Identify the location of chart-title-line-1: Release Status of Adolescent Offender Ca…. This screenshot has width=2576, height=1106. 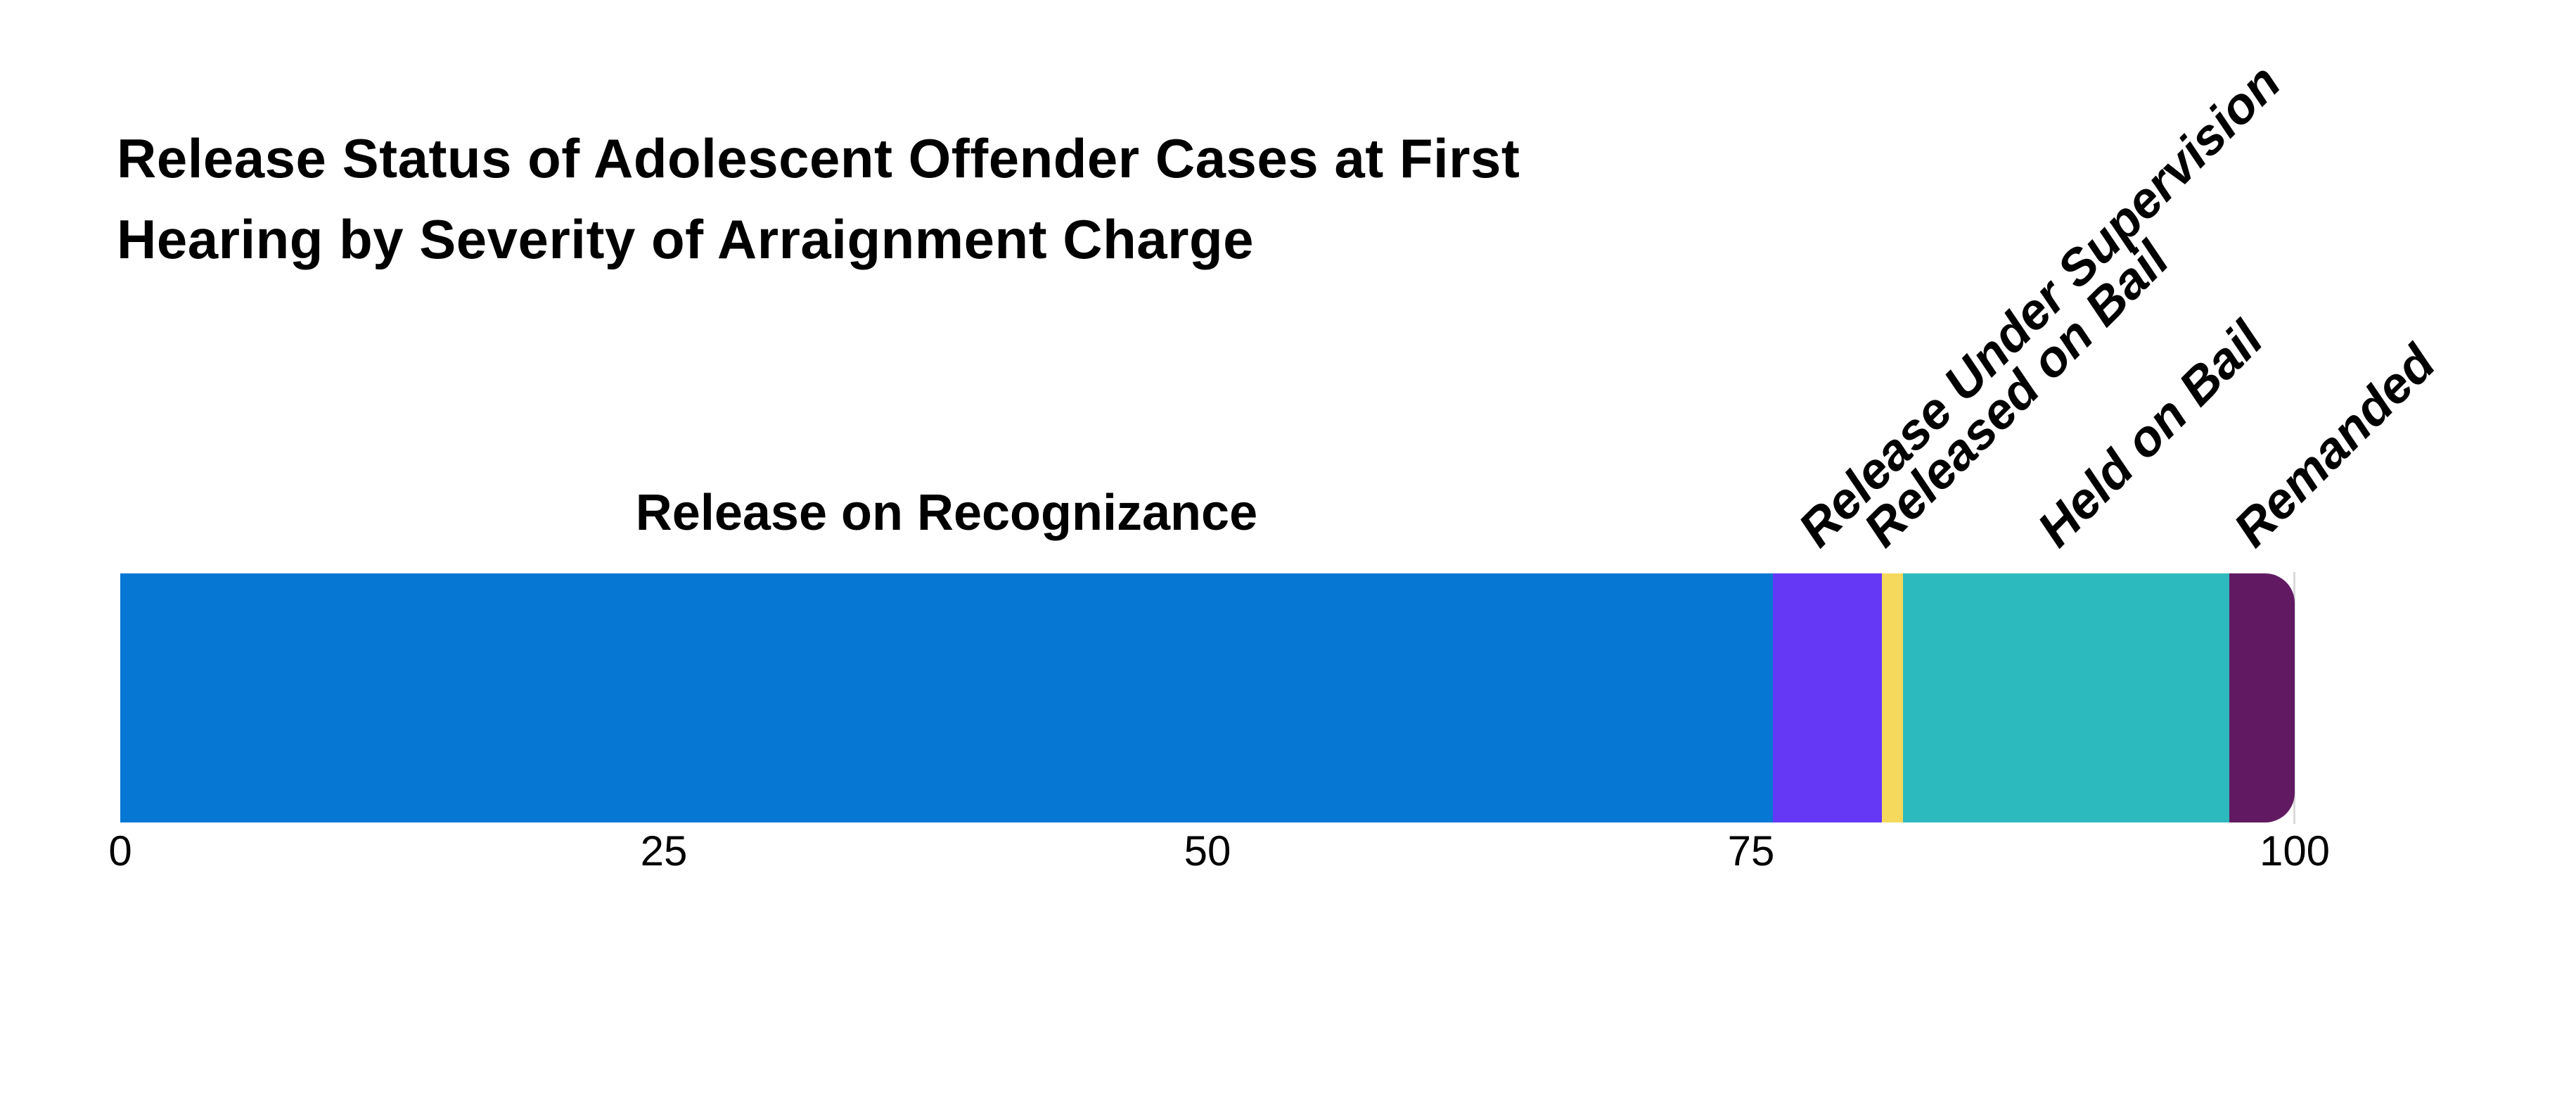
(819, 158).